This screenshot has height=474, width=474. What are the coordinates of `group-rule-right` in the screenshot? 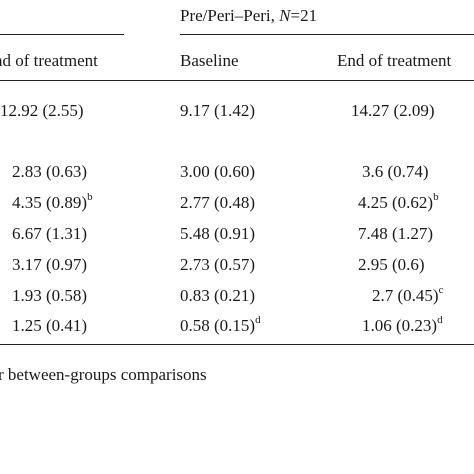 It's located at (327, 34).